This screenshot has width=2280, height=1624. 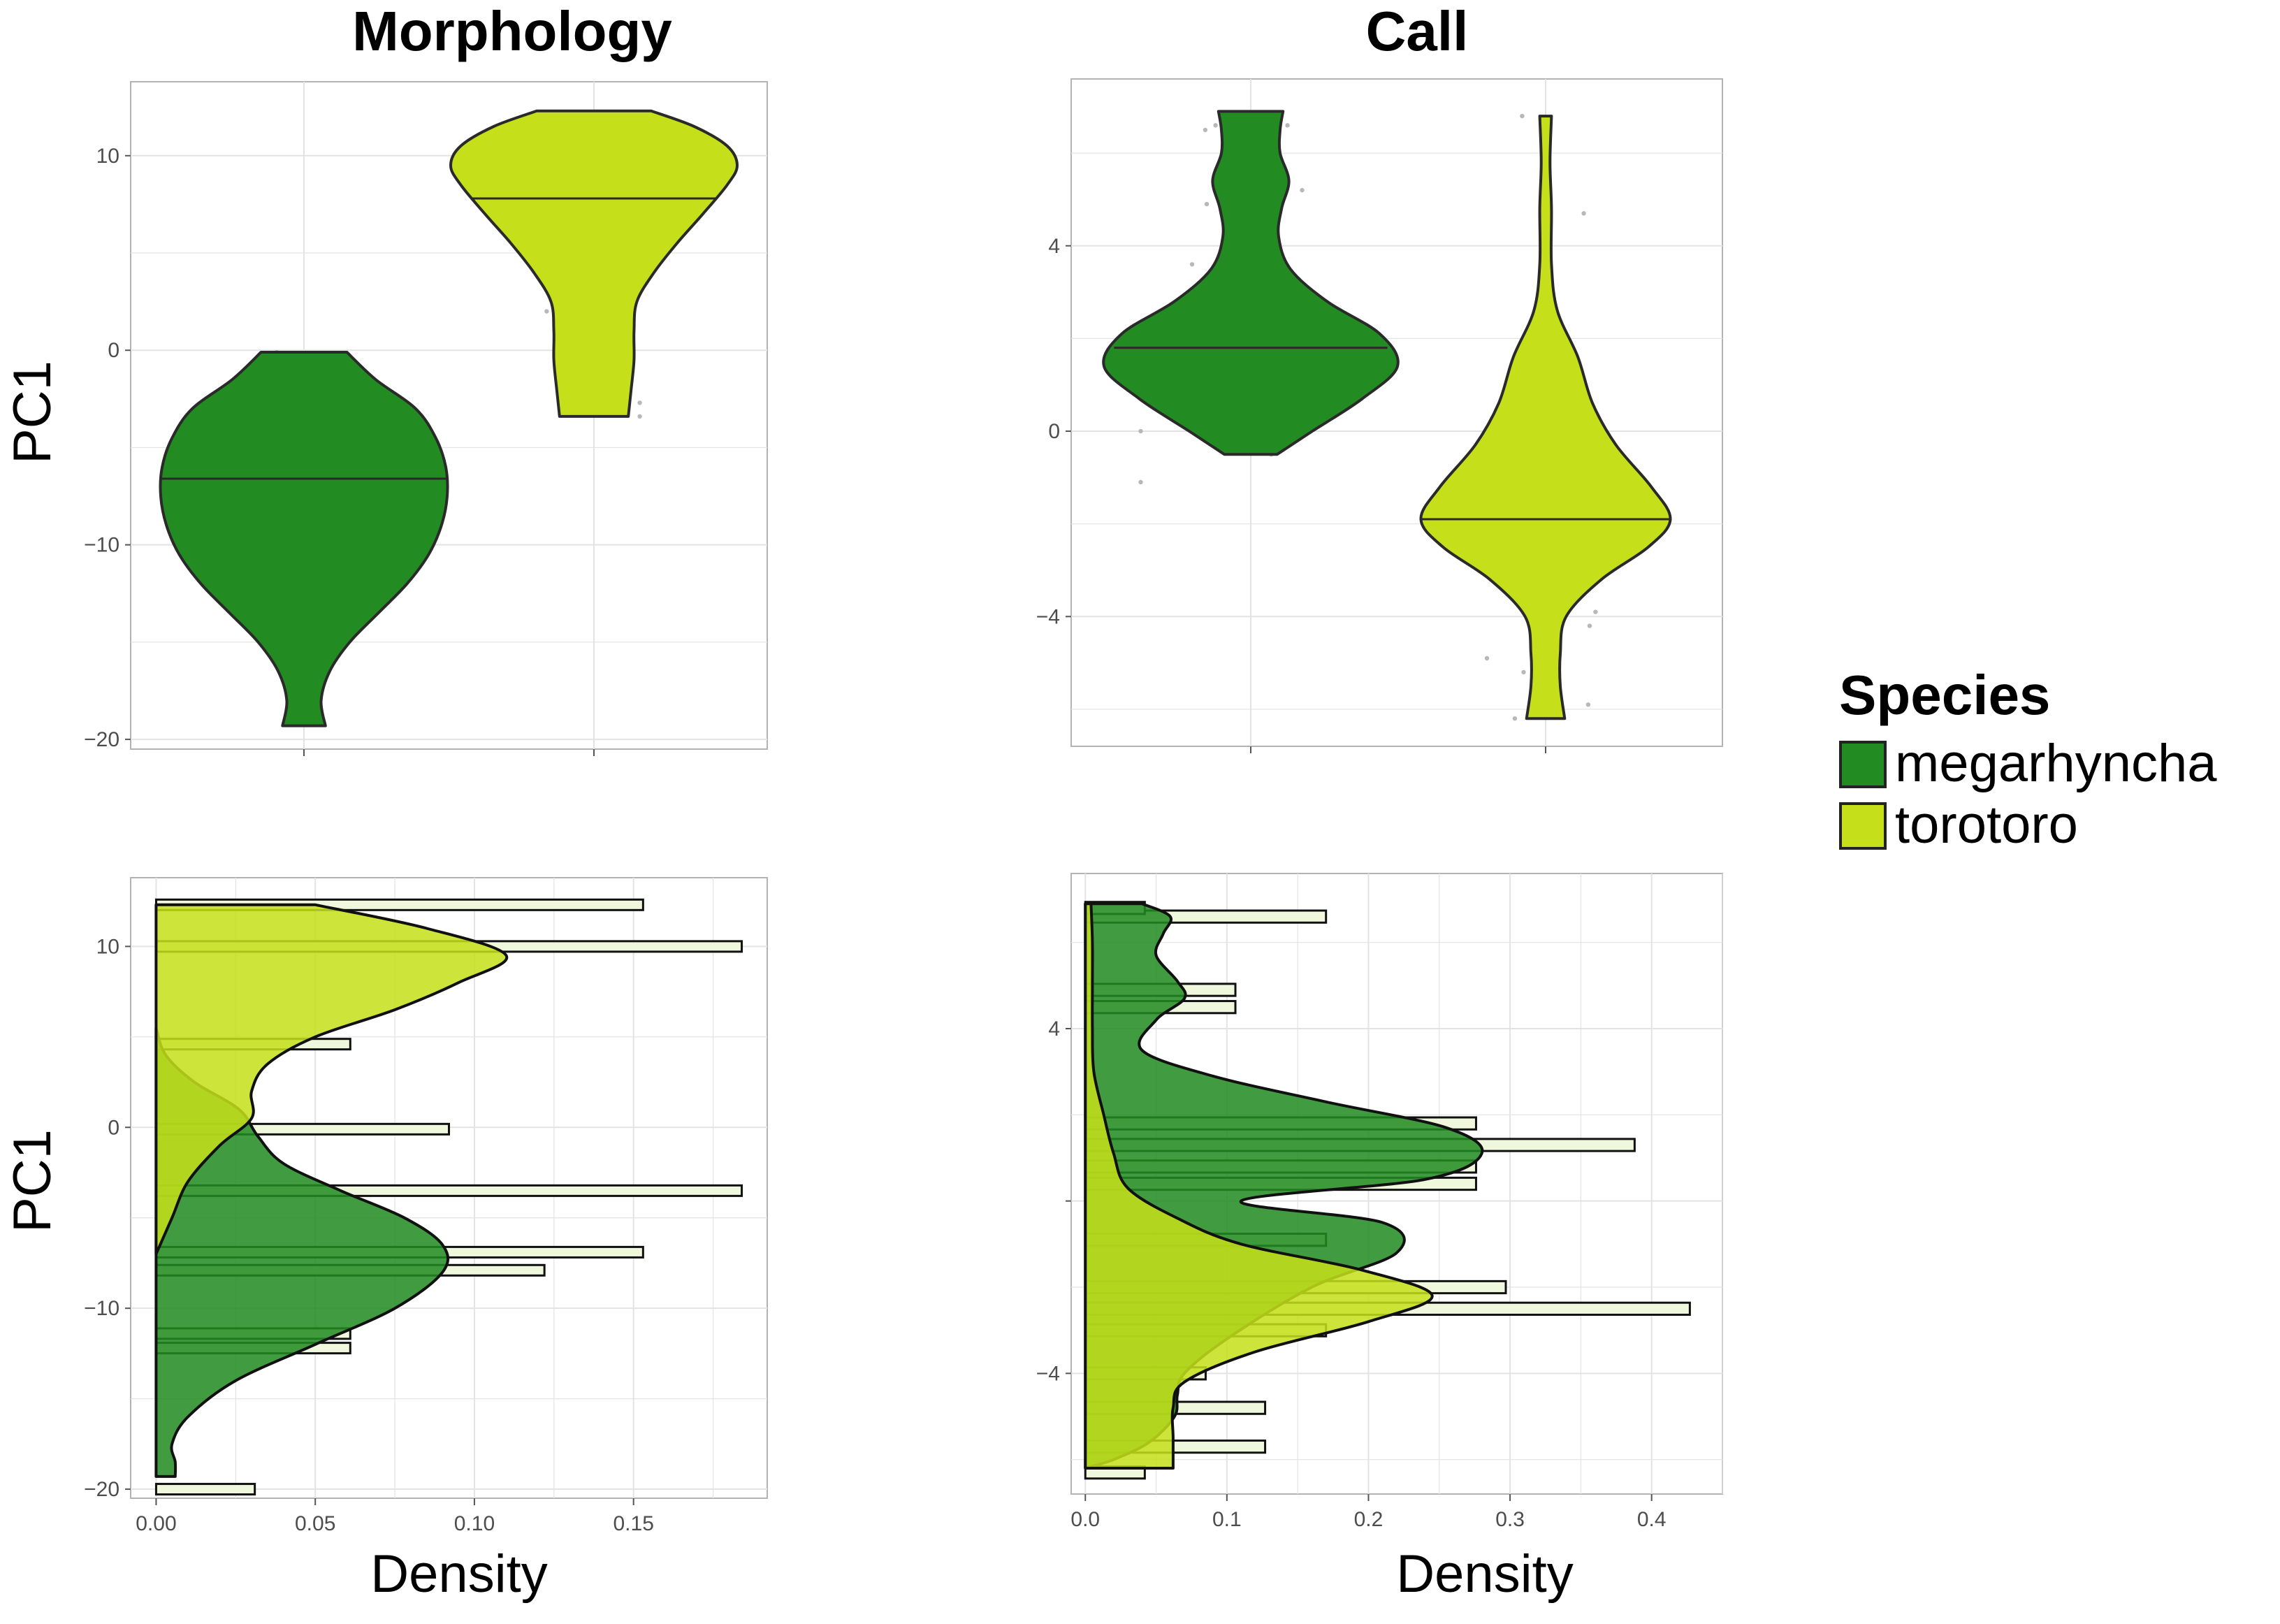 What do you see at coordinates (1417, 31) in the screenshot?
I see `panel-title-call: Call` at bounding box center [1417, 31].